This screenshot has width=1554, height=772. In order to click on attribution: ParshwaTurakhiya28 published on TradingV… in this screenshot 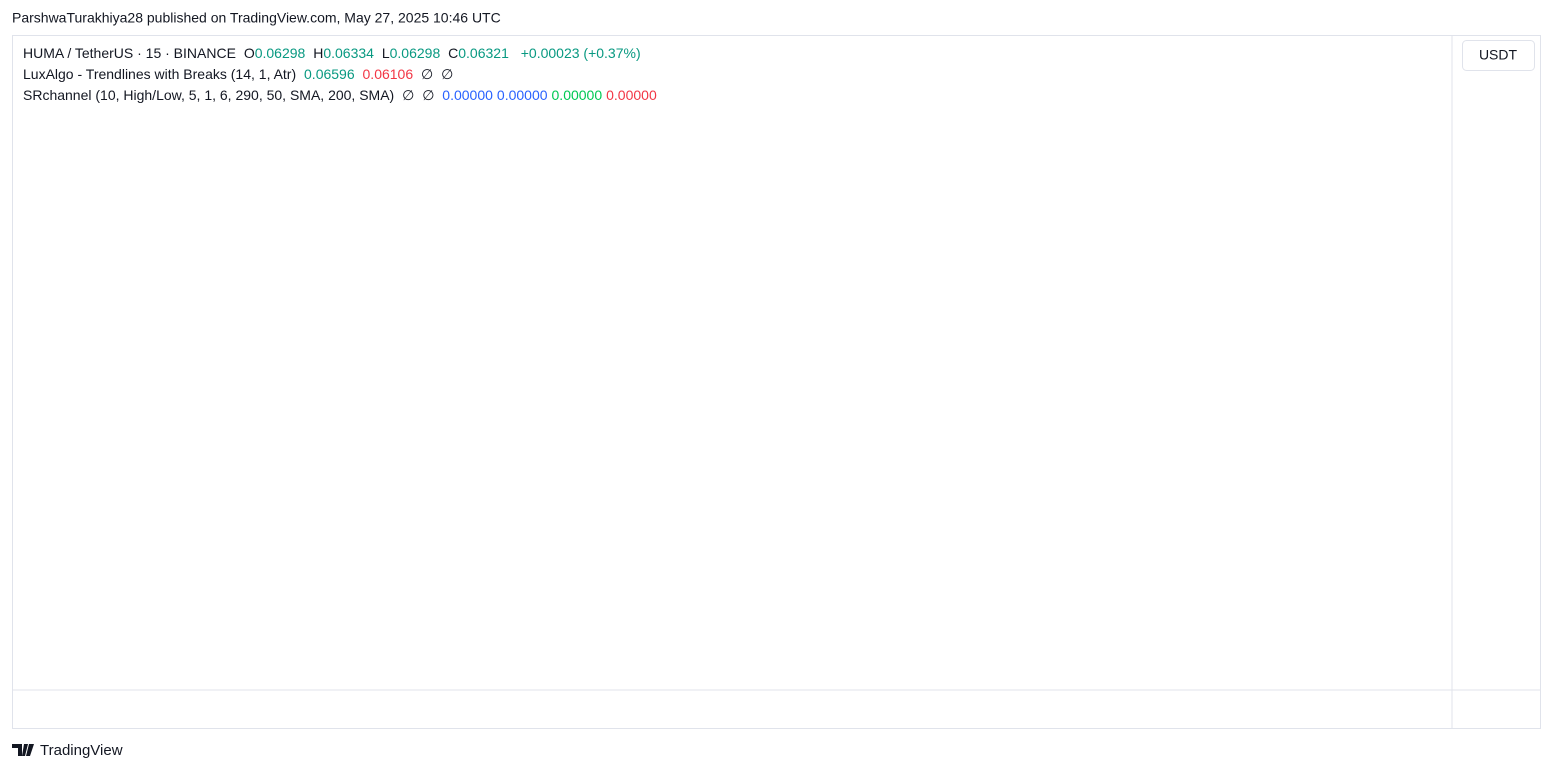, I will do `click(256, 18)`.